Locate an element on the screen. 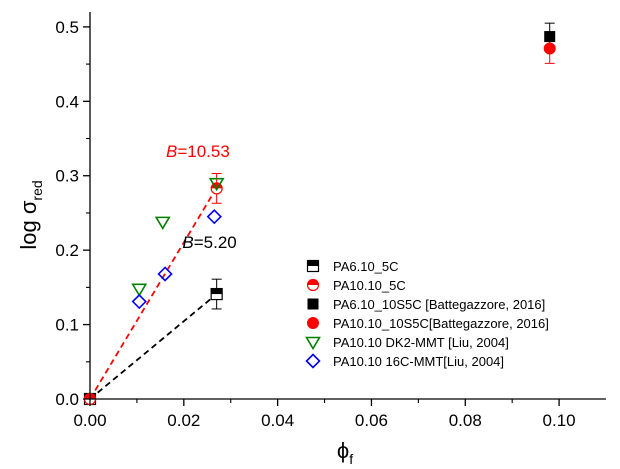 This screenshot has width=620, height=469. y-axis-title: log σred is located at coordinates (30, 214).